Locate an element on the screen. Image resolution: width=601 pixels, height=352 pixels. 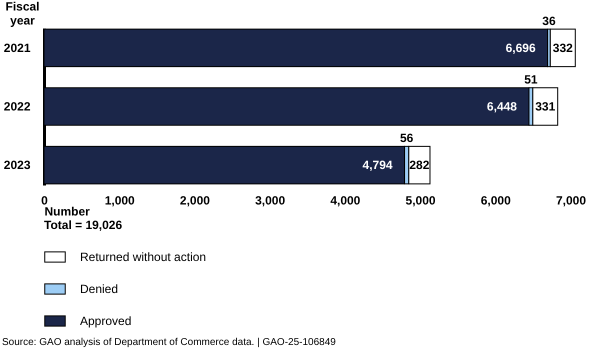
data-label: 332 is located at coordinates (563, 47).